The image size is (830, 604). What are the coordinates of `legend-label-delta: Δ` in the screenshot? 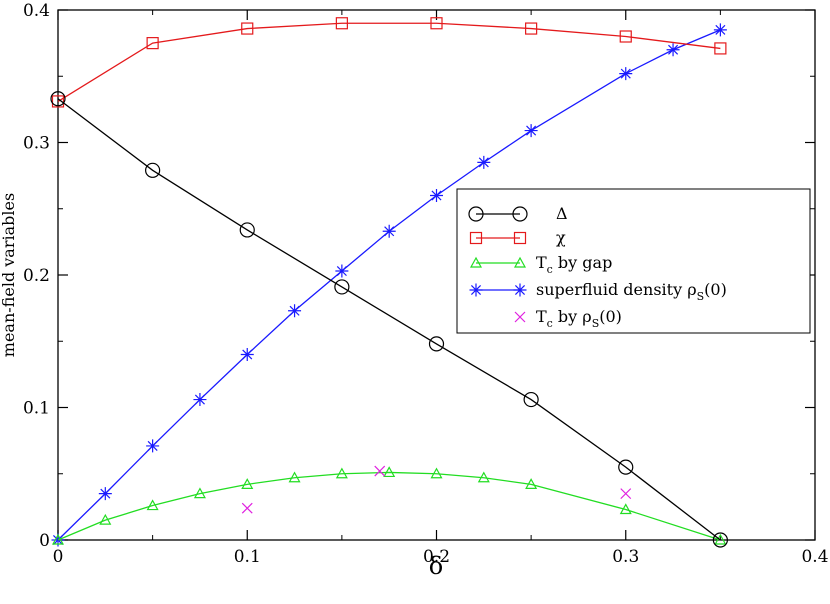 It's located at (562, 213).